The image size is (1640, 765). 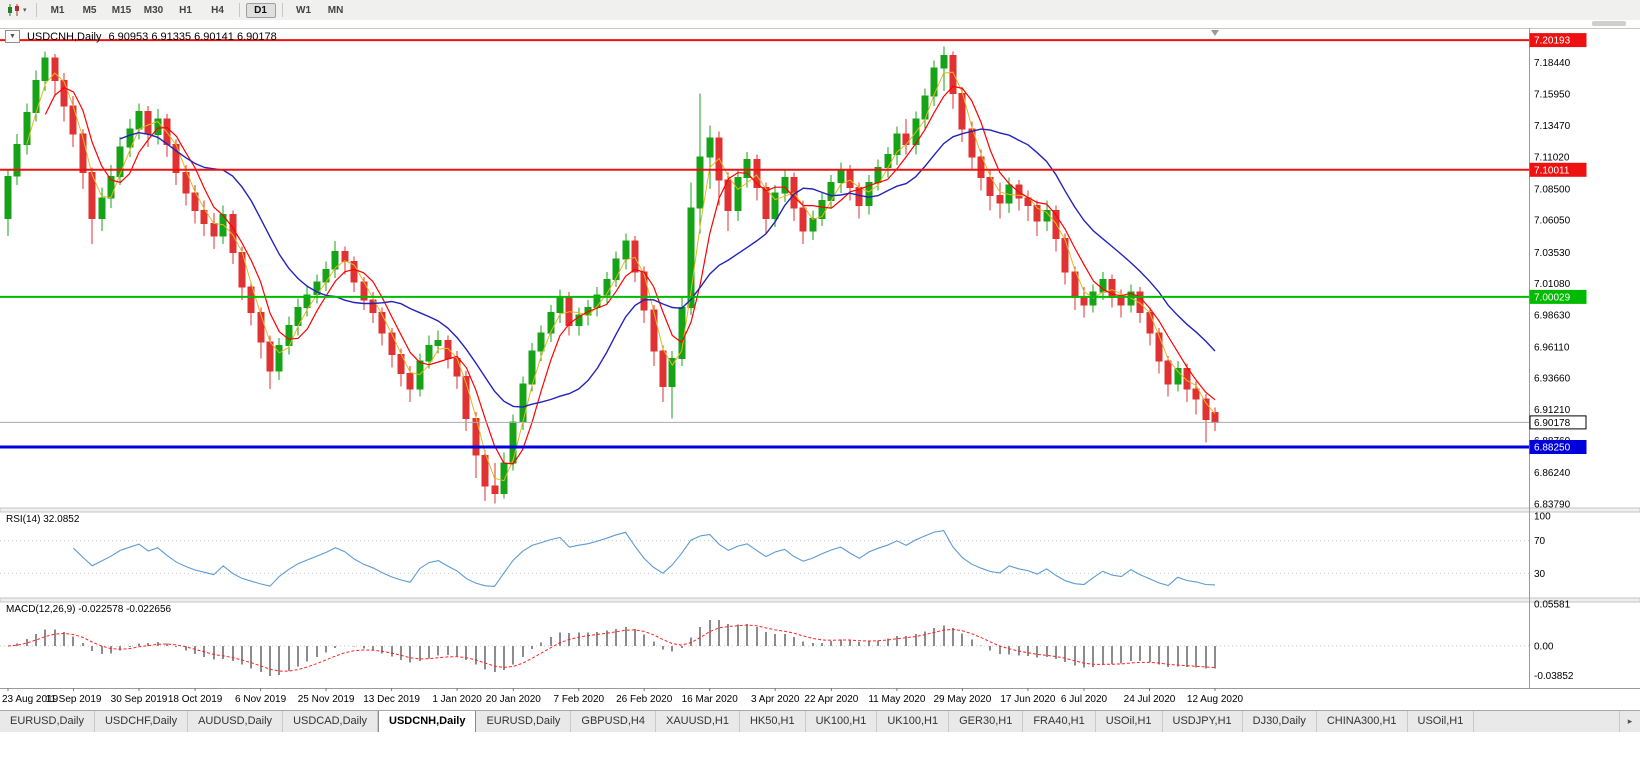 What do you see at coordinates (57, 10) in the screenshot?
I see `timeframe-m1: M1` at bounding box center [57, 10].